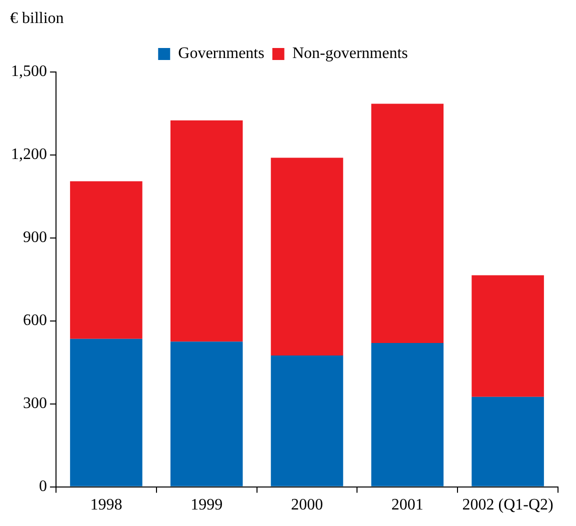 This screenshot has height=526, width=576. Describe the element at coordinates (206, 505) in the screenshot. I see `x-tick-label: 1999` at that location.